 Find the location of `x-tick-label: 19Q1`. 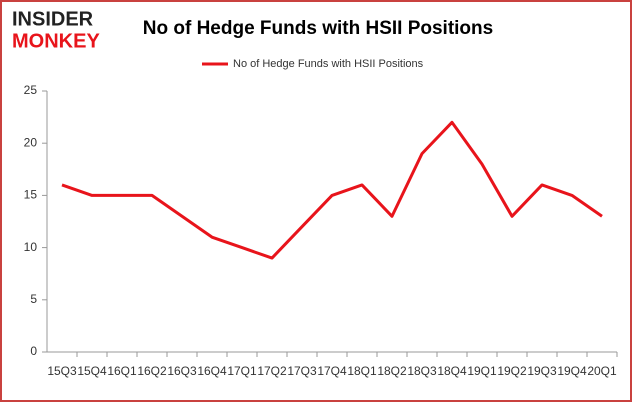

x-tick-label: 19Q1 is located at coordinates (482, 371).